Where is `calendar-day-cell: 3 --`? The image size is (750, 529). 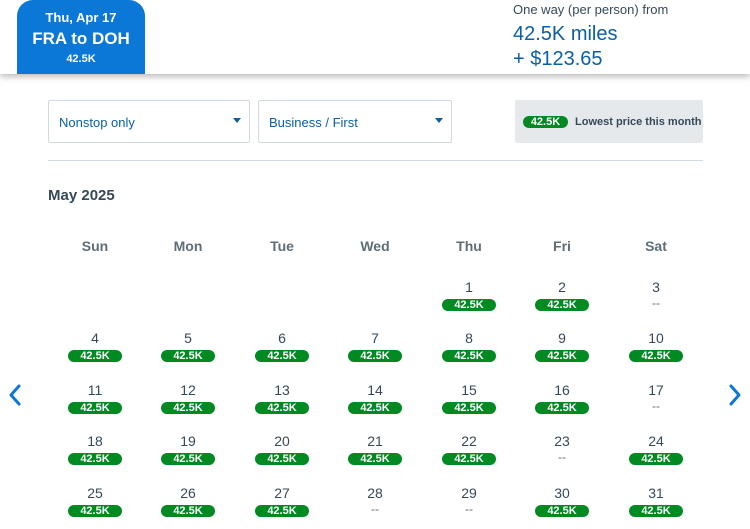
calendar-day-cell: 3 -- is located at coordinates (656, 299).